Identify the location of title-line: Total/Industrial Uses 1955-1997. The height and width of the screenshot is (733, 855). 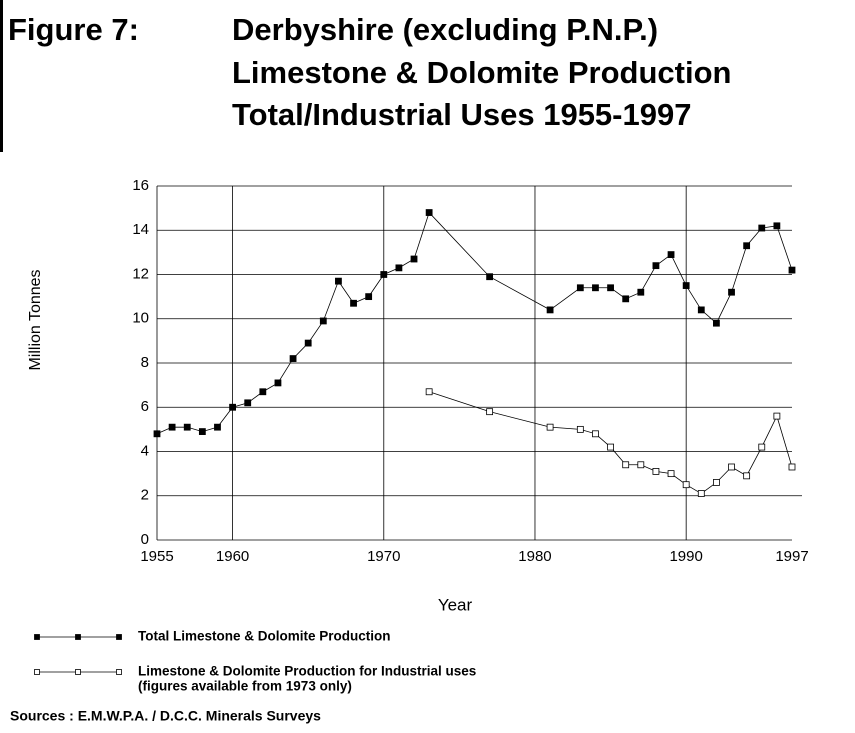
(461, 114).